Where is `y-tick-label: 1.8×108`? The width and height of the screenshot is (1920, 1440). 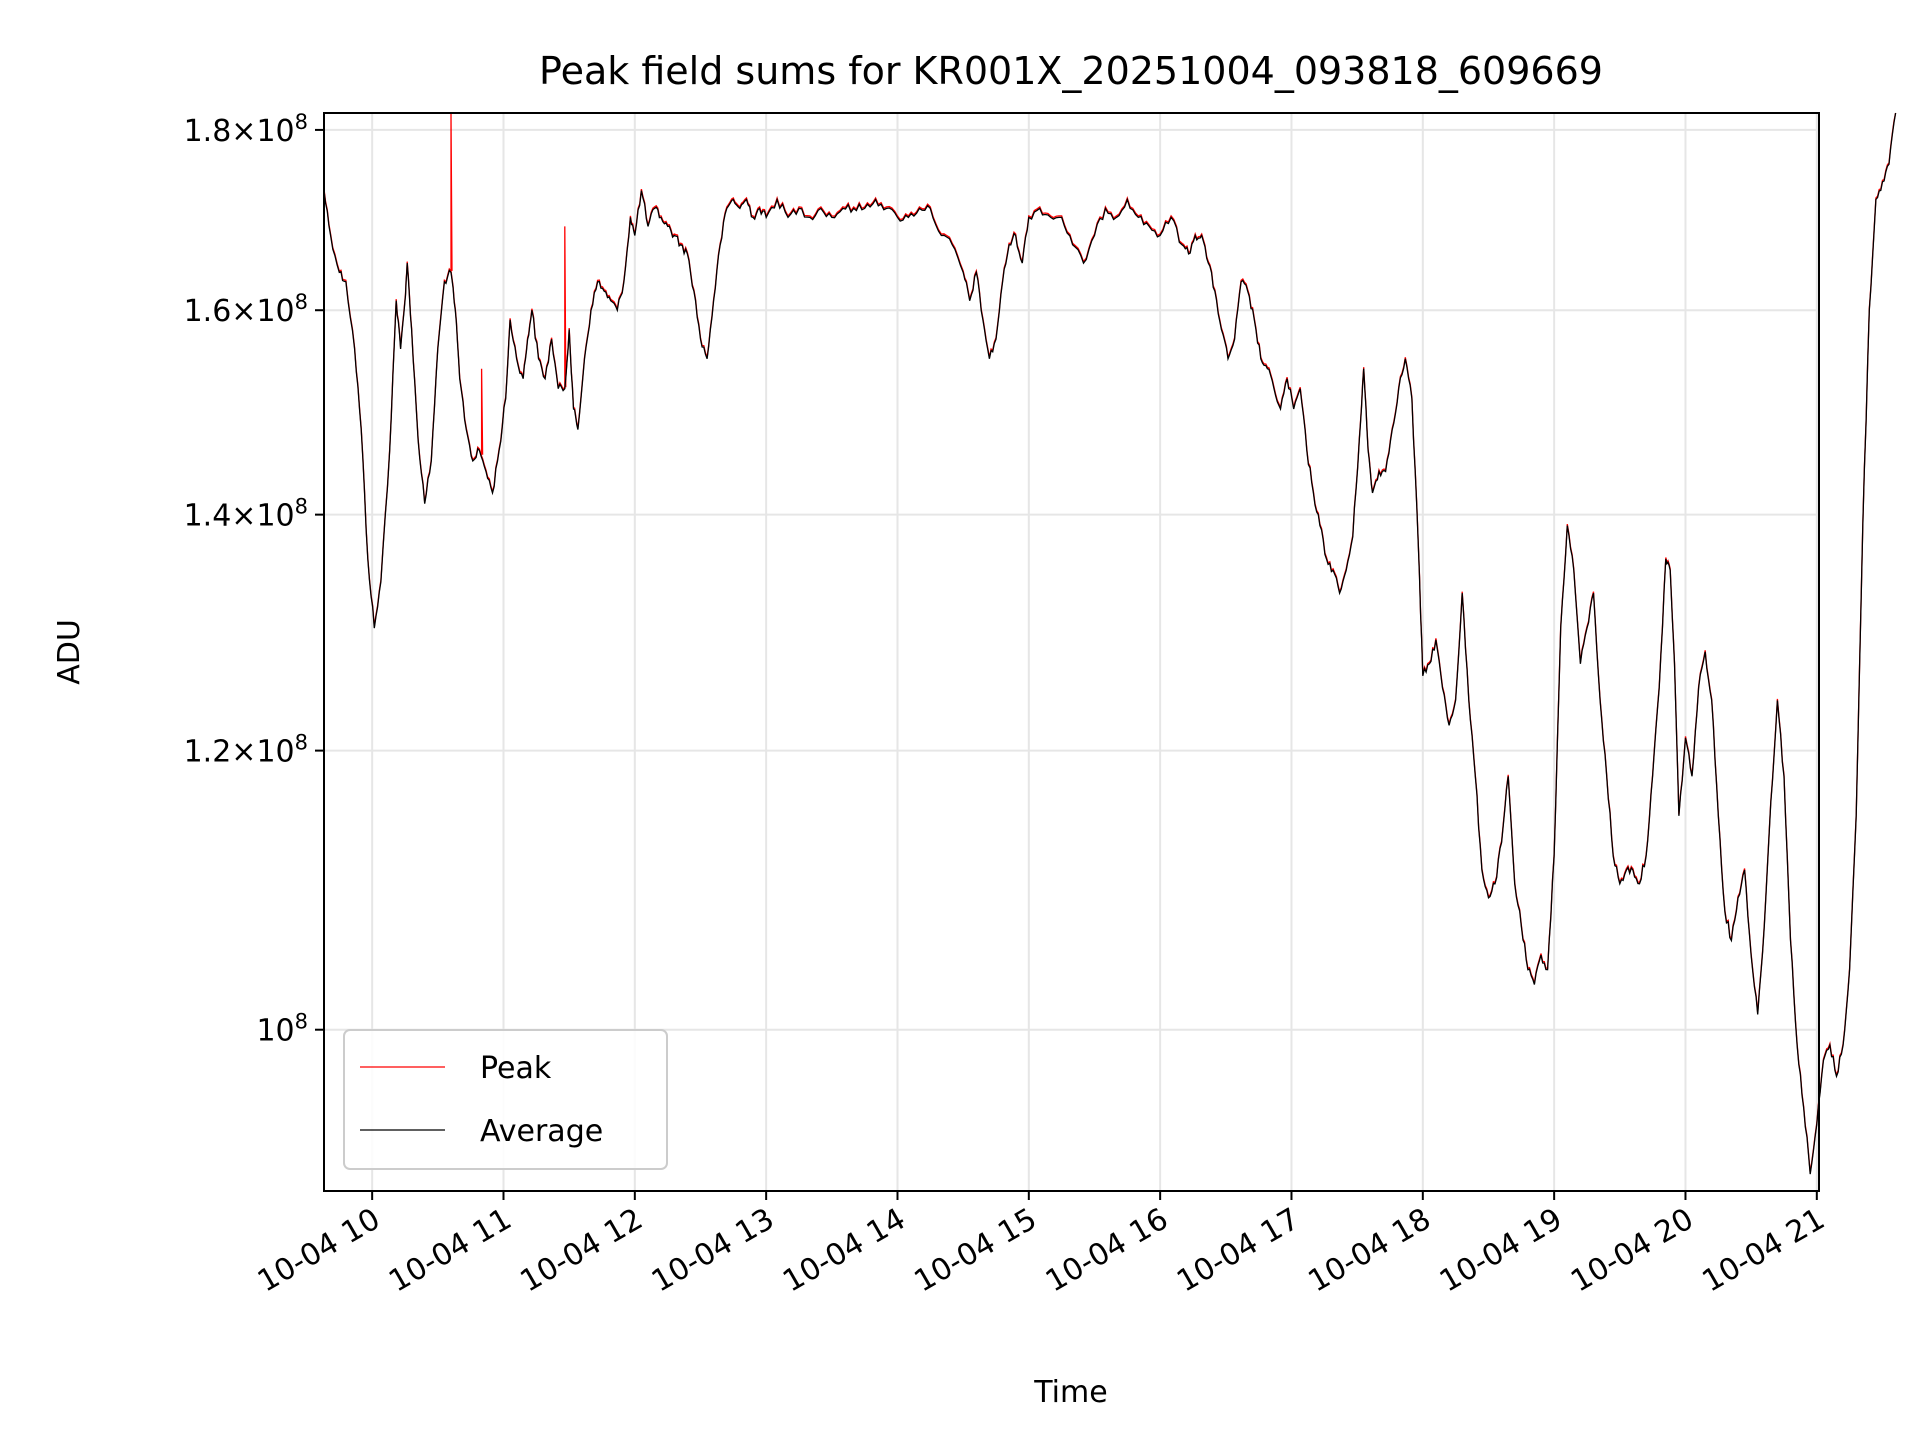
y-tick-label: 1.8×108 is located at coordinates (246, 129).